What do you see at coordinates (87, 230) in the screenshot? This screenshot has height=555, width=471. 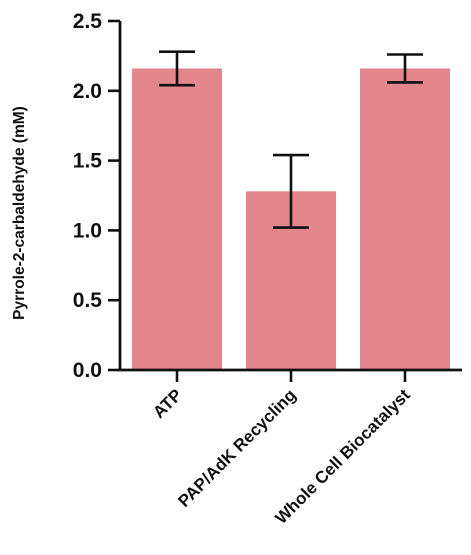 I see `y-tick-label-2: 1.0` at bounding box center [87, 230].